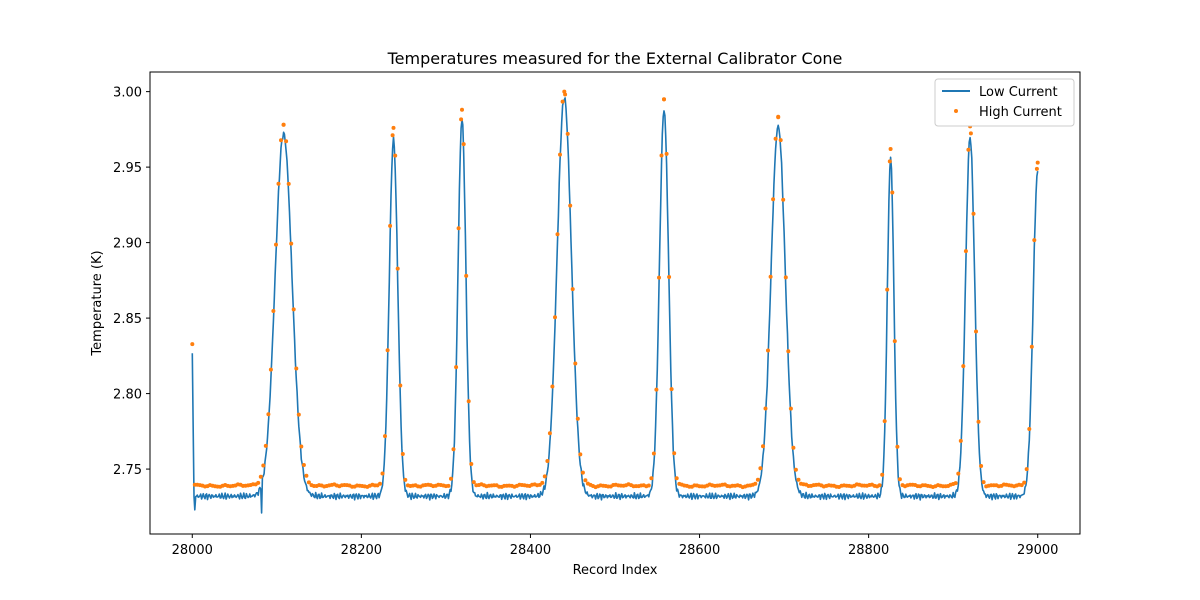 The width and height of the screenshot is (1200, 600). What do you see at coordinates (127, 395) in the screenshot?
I see `y-tick-label: 2.80` at bounding box center [127, 395].